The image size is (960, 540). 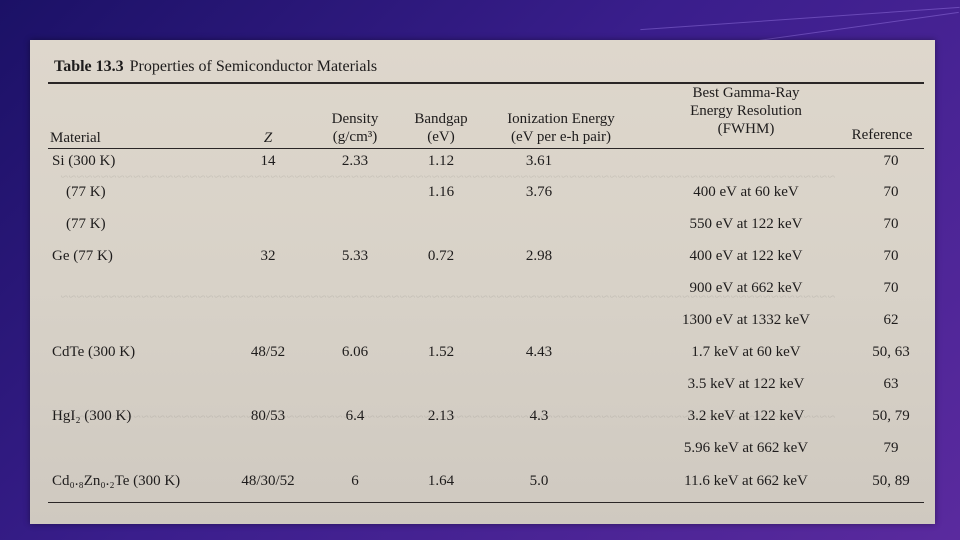 What do you see at coordinates (486, 148) in the screenshot?
I see `header-rule` at bounding box center [486, 148].